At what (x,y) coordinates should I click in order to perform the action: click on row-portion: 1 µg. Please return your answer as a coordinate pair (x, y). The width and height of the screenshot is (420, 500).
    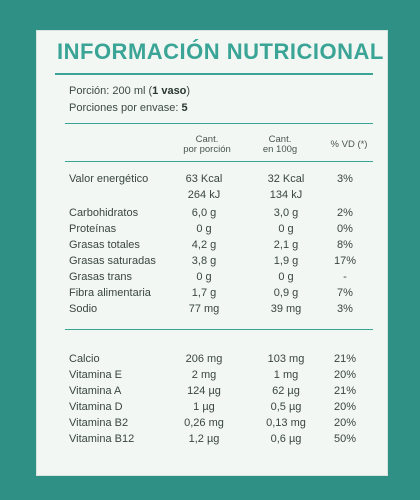
    Looking at the image, I should click on (204, 407).